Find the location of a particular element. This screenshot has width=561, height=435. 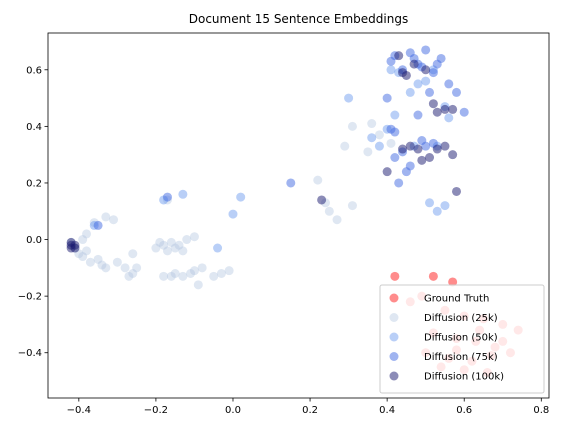

x-tick-label: 0.8 is located at coordinates (541, 410).